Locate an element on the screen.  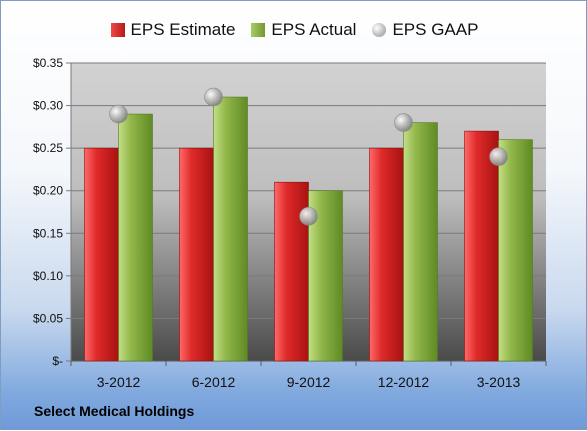
x-tick-label: 12-2012 is located at coordinates (404, 382).